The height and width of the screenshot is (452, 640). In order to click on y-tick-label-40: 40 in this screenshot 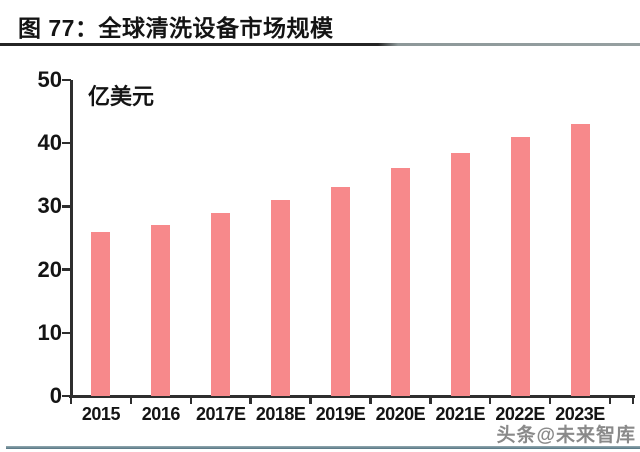, I will do `click(49, 143)`.